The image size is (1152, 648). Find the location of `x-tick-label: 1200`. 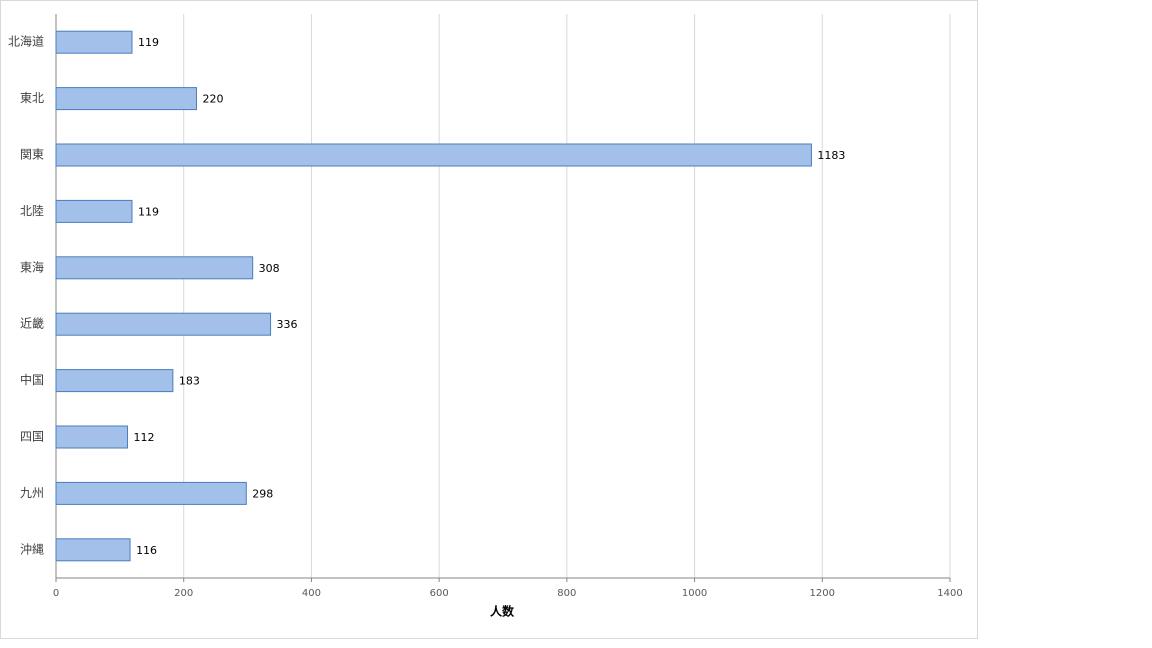

x-tick-label: 1200 is located at coordinates (822, 593).